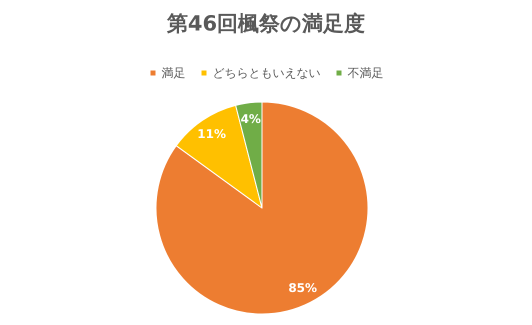  What do you see at coordinates (174, 73) in the screenshot?
I see `legend-label: 満足` at bounding box center [174, 73].